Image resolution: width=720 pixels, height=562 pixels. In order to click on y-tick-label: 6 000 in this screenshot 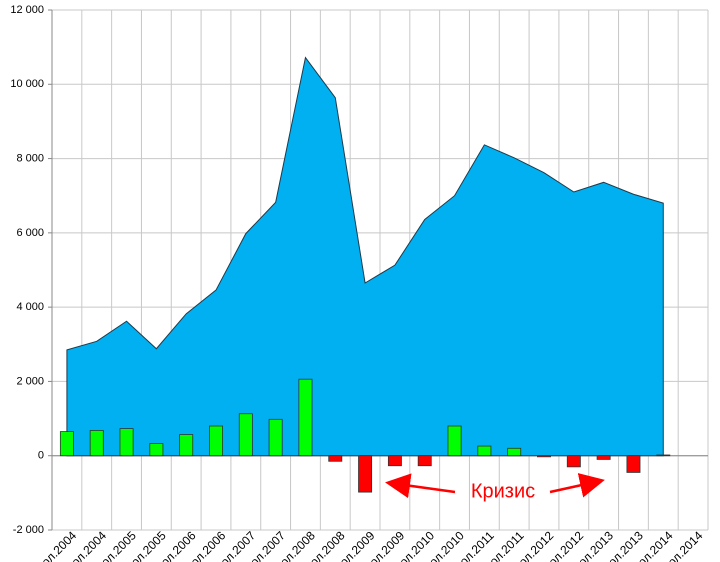, I will do `click(30, 233)`.